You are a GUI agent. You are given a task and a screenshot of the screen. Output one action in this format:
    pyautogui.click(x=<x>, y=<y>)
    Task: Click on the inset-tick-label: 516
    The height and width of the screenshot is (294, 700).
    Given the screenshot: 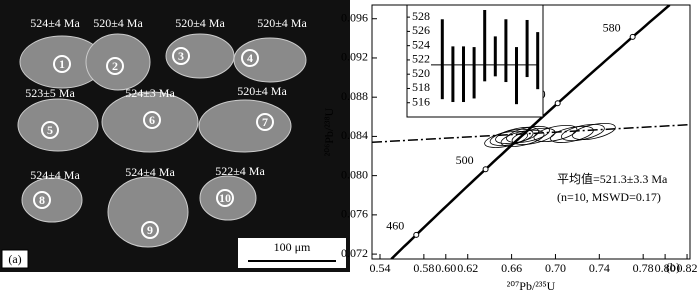 What is the action you would take?
    pyautogui.click(x=421, y=101)
    